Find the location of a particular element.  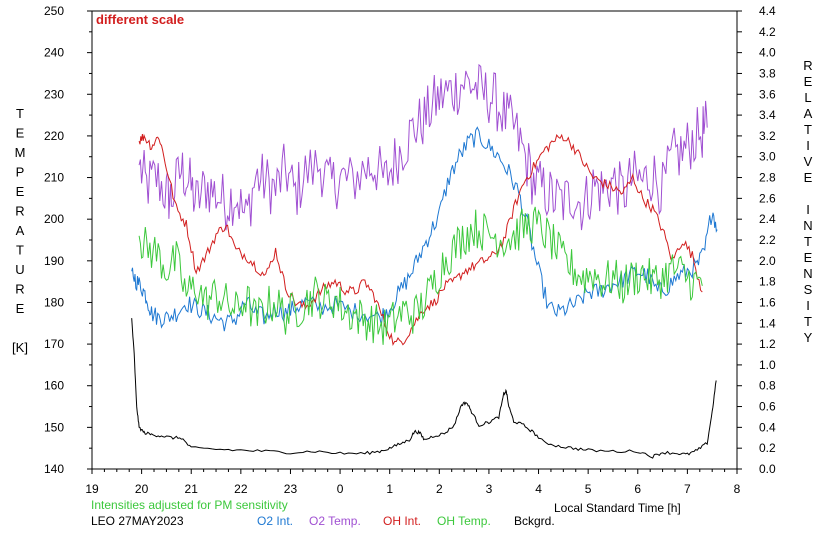

right-label-letter: L is located at coordinates (807, 97).